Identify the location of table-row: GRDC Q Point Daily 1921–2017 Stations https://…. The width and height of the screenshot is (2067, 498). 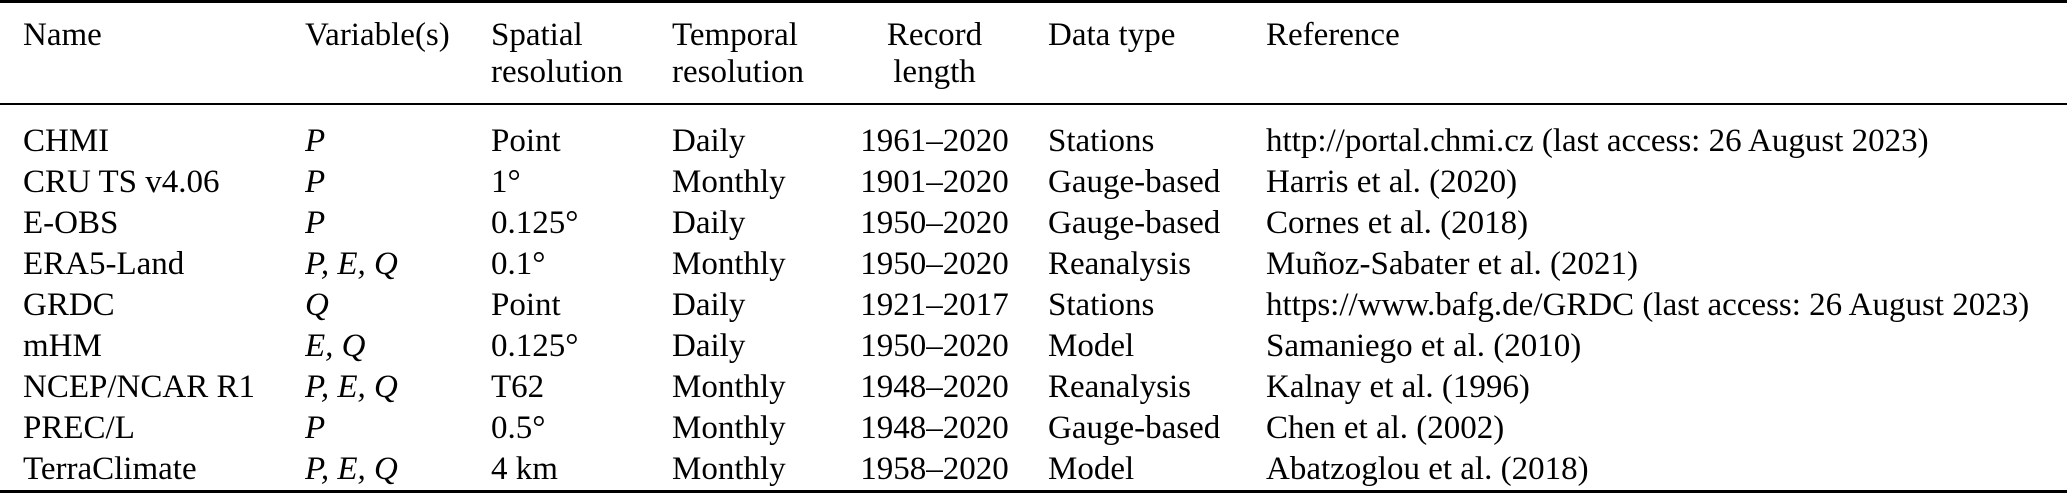
(1033, 305).